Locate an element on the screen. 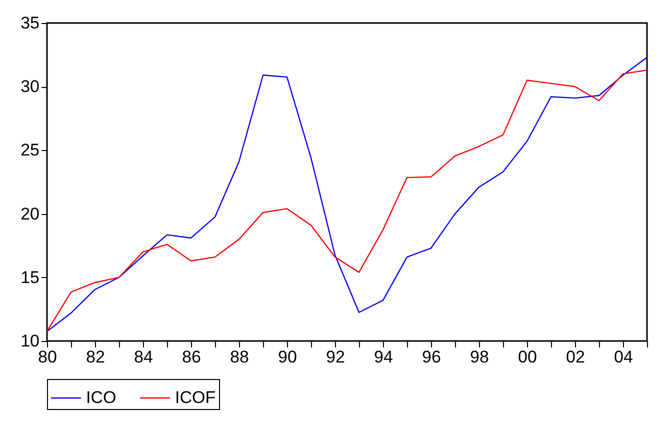 This screenshot has height=429, width=660. x-tick-label: 82 is located at coordinates (95, 357).